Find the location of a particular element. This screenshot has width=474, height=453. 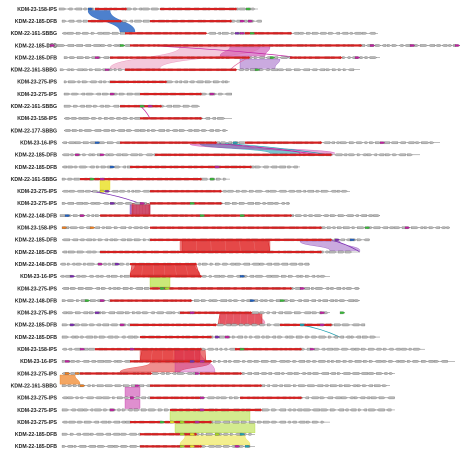

genome-track: KDM-22-161-SBBG is located at coordinates (200, 386).